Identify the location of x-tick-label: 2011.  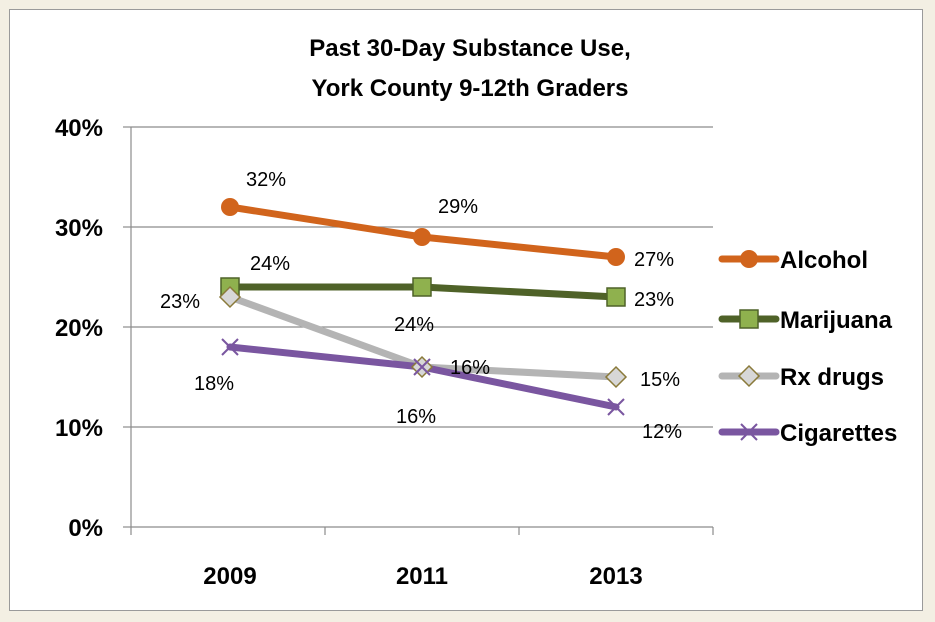
(422, 576).